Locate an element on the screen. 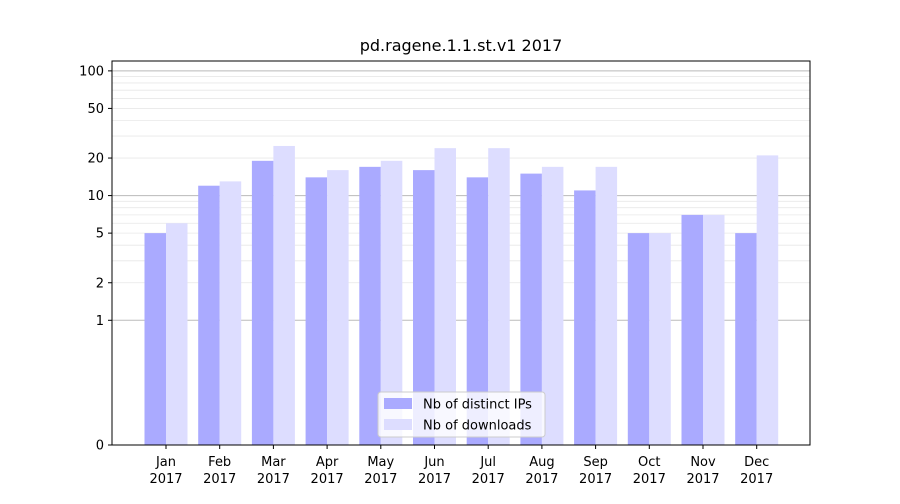 The image size is (900, 504). y-tick-label: 2 is located at coordinates (100, 283).